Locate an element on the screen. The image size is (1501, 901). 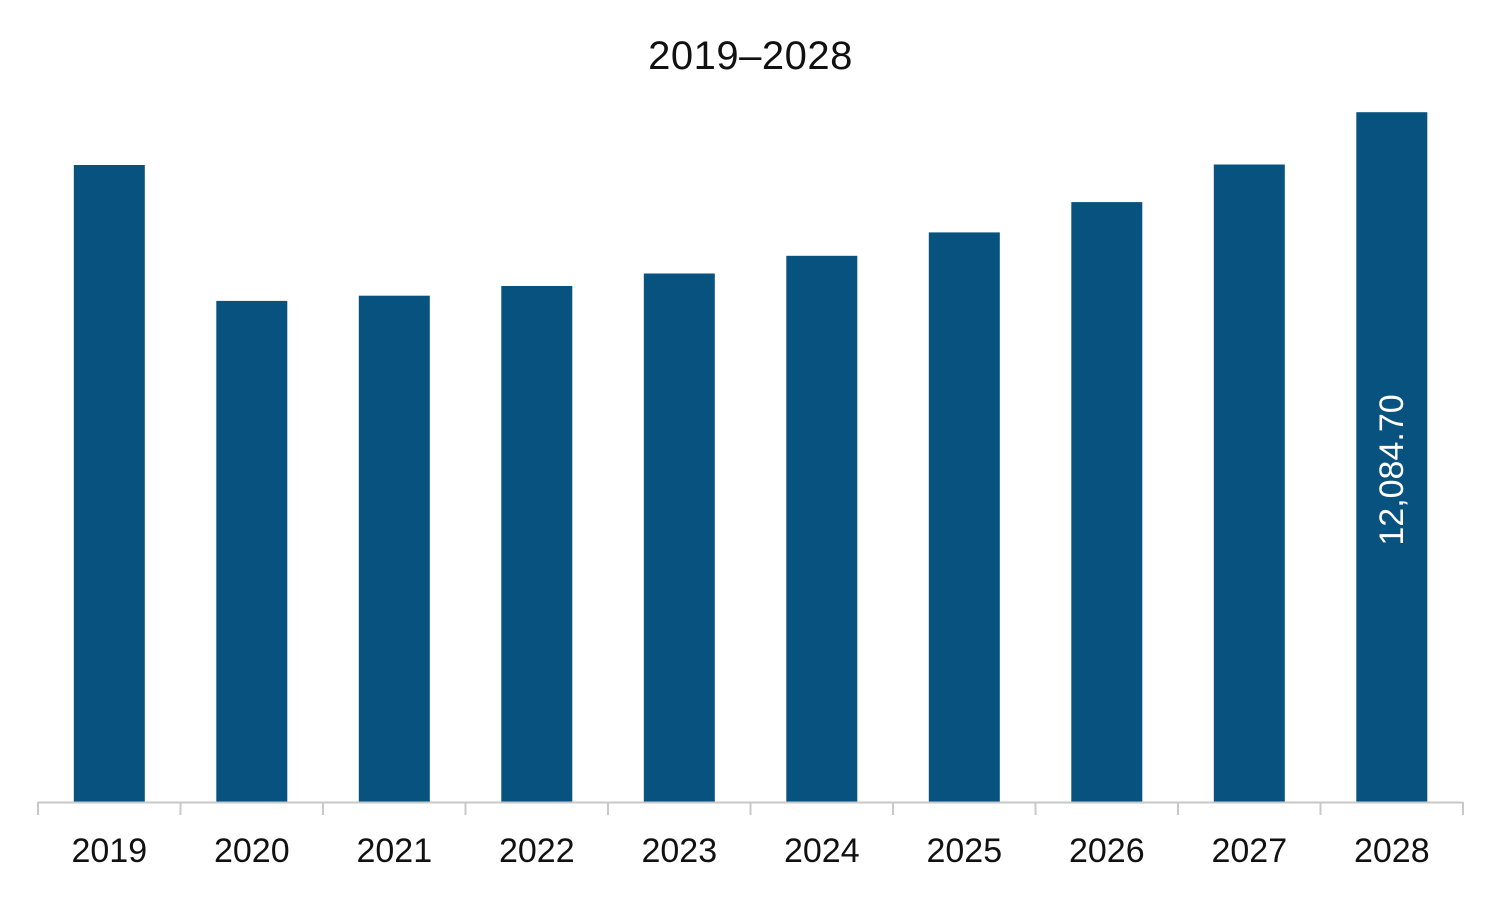
x-tick-label-2027: 2027 is located at coordinates (1249, 851).